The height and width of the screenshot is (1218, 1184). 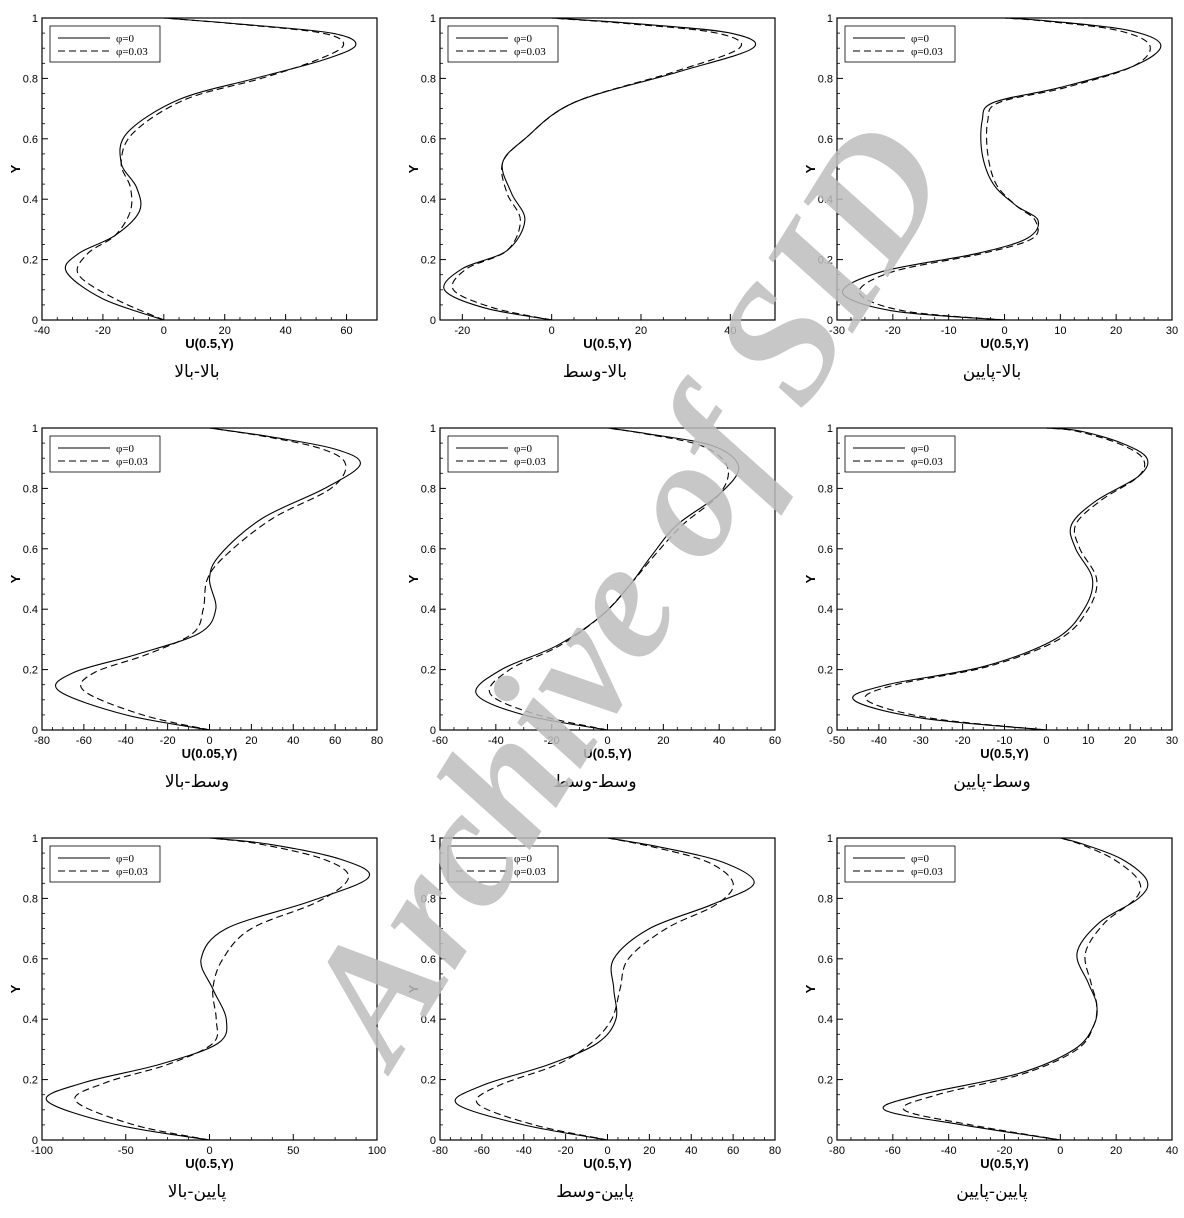 I want to click on chart-svg: 0 0.2 0.4 0.6 0.8 1 -20 0 20 40 U(0.5,Y) Yφ=0φ=0.03, so click(x=591, y=182).